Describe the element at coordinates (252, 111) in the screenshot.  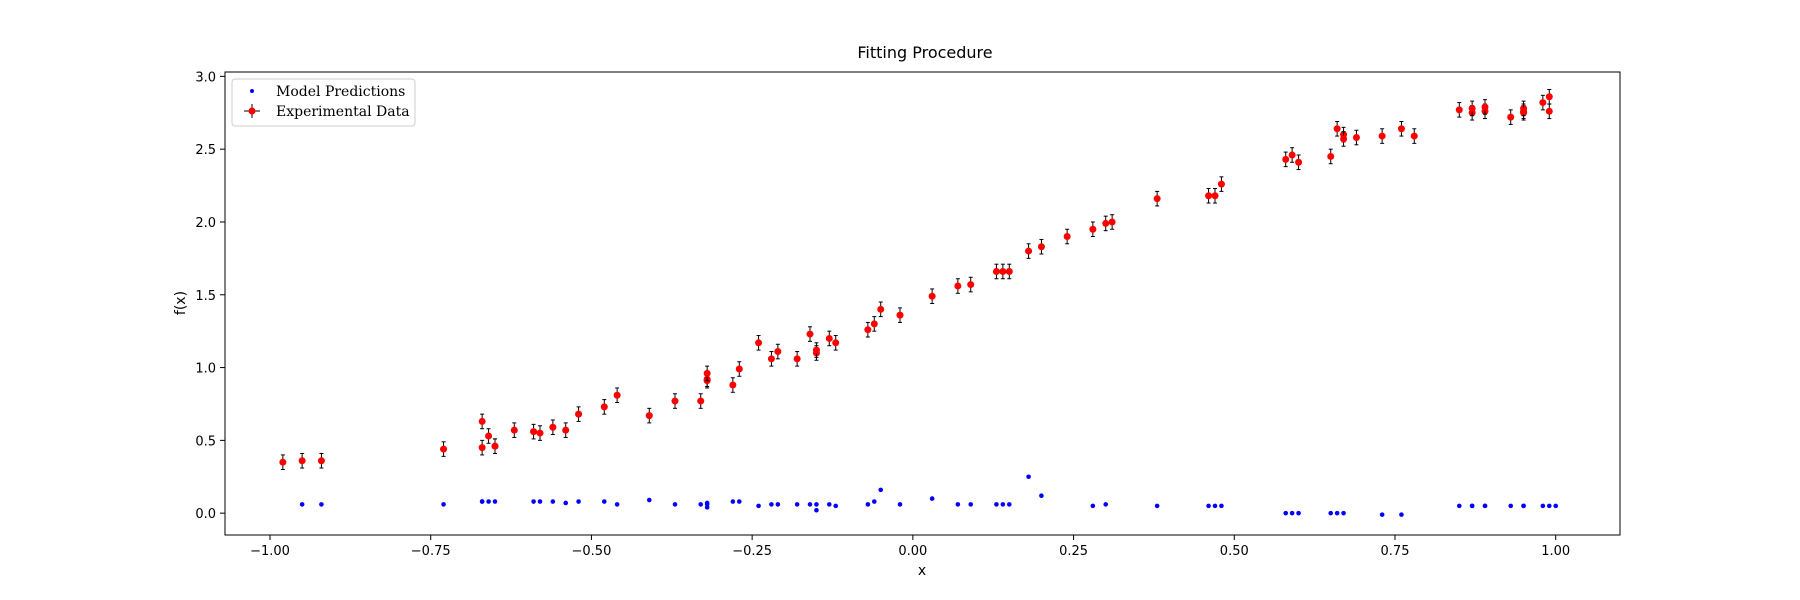
I see `legend-experimental-marker` at that location.